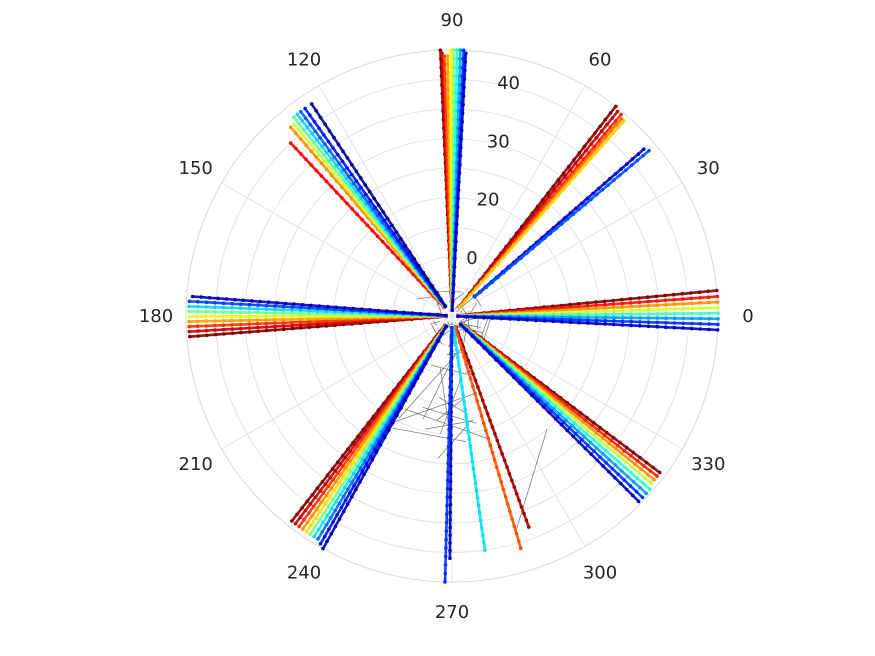  Describe the element at coordinates (493, 171) in the screenshot. I see `radial-tick-labels: 0 20 30 40` at that location.